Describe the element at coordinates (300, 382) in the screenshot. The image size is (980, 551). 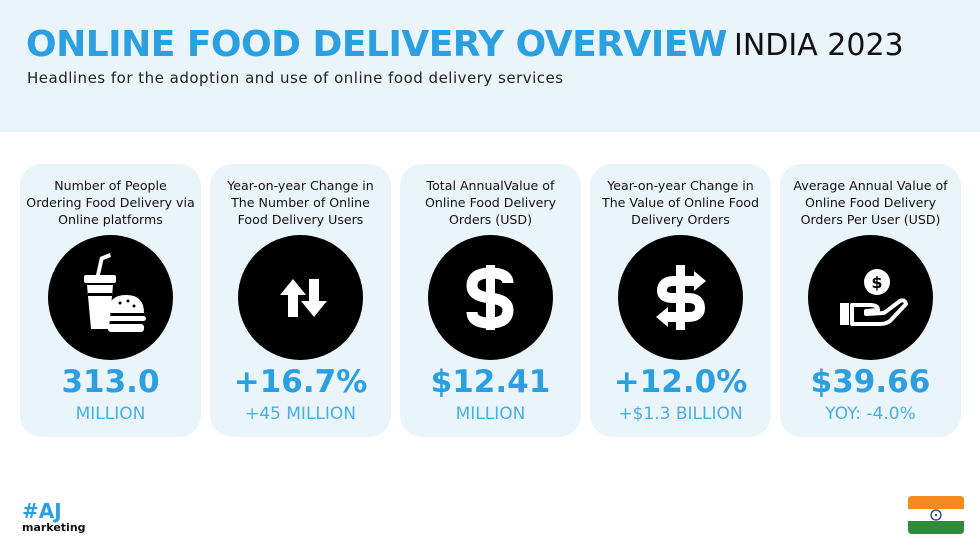
I see `stat-value: +16.7%` at that location.